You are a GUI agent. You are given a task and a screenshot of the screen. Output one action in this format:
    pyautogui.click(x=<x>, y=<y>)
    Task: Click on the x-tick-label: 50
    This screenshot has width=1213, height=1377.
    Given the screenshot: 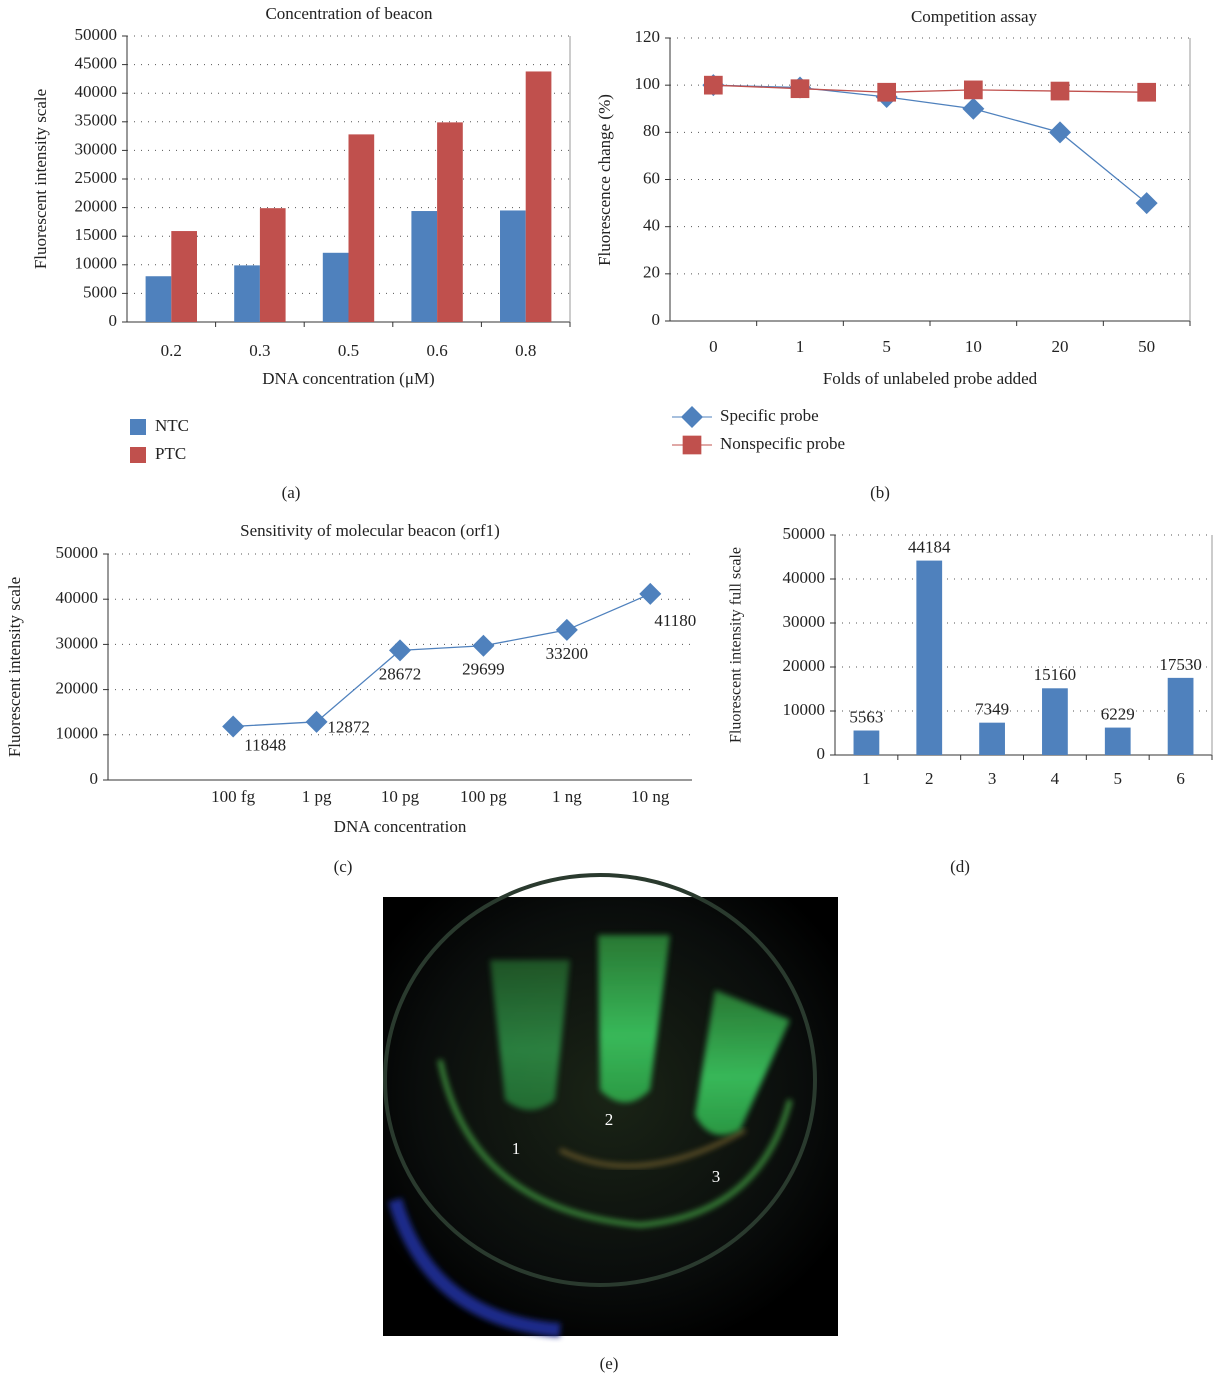 What is the action you would take?
    pyautogui.click(x=1146, y=346)
    